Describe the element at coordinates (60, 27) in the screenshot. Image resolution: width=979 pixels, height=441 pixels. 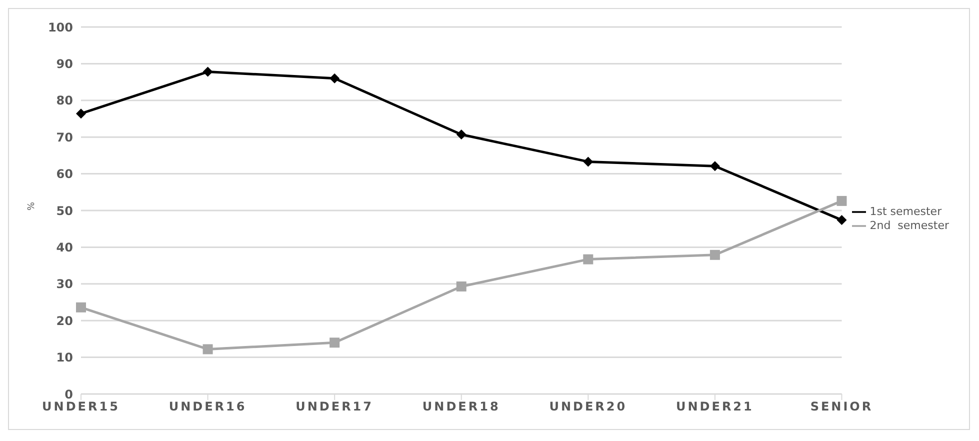
I see `y-tick-label: 100` at that location.